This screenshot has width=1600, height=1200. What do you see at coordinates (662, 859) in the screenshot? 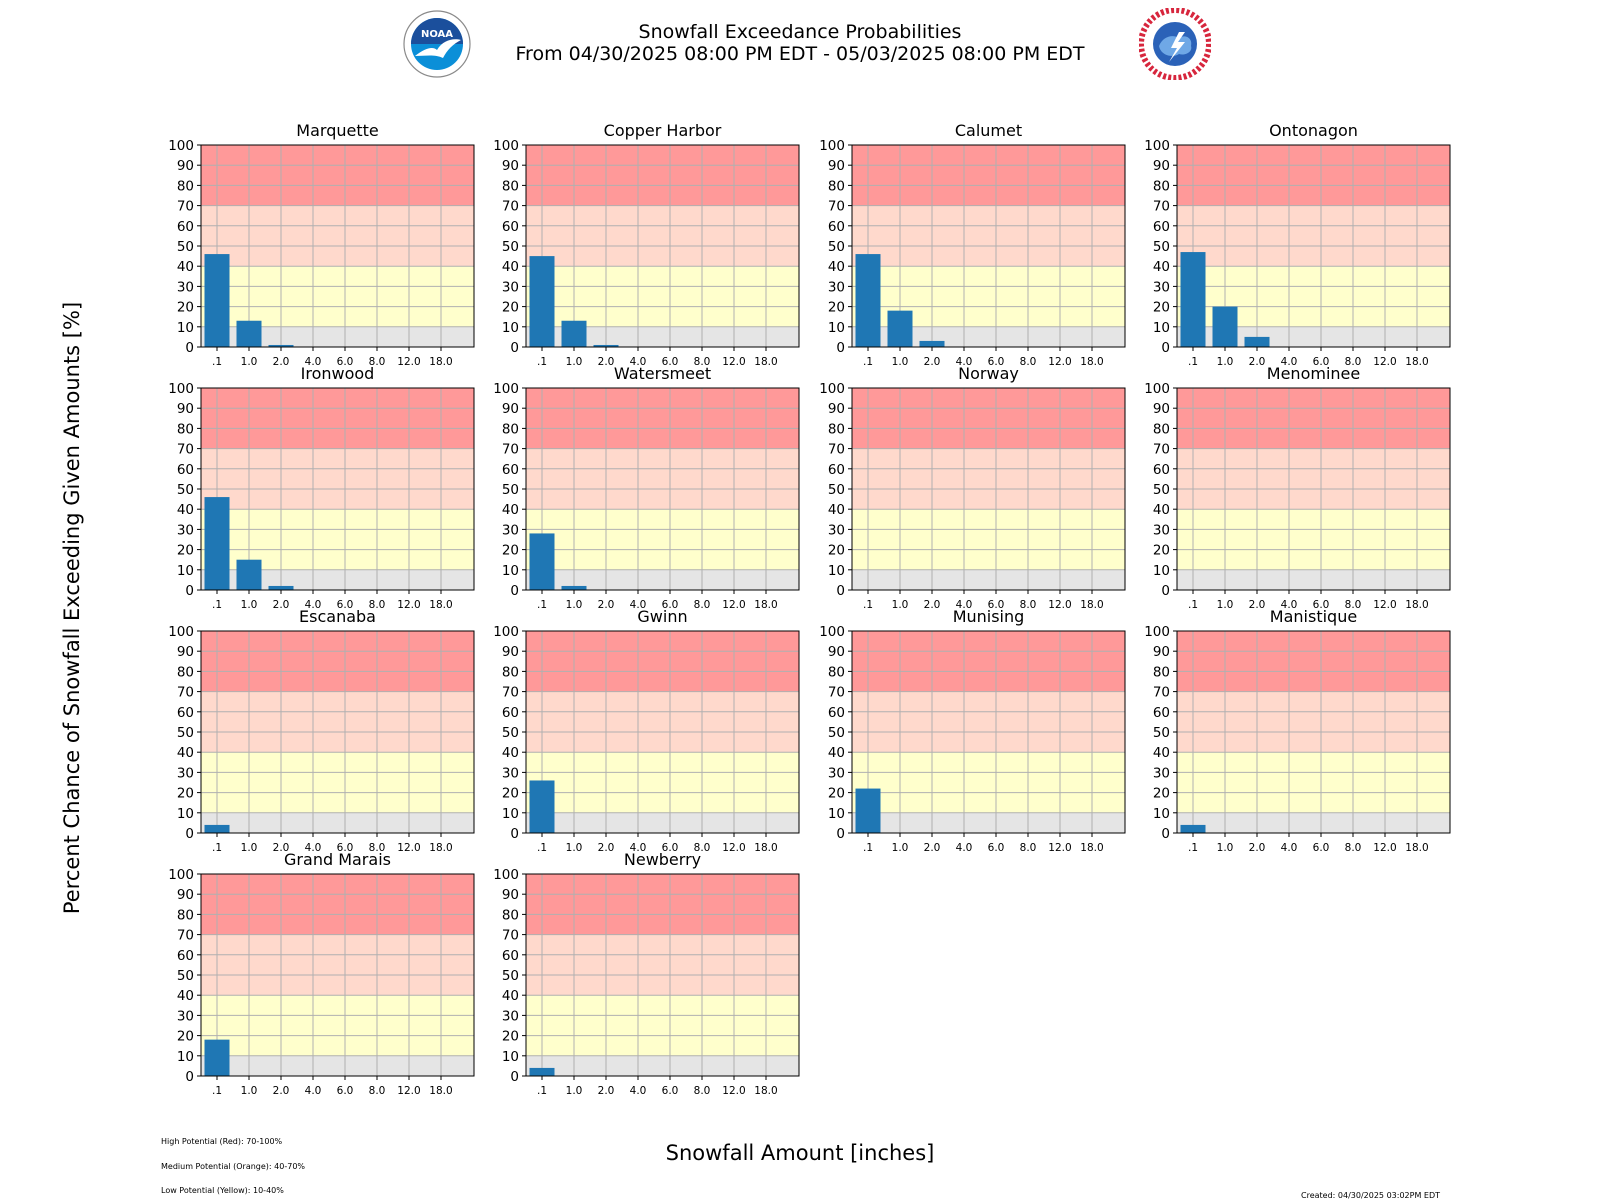
I see `panel-title: Newberry` at bounding box center [662, 859].